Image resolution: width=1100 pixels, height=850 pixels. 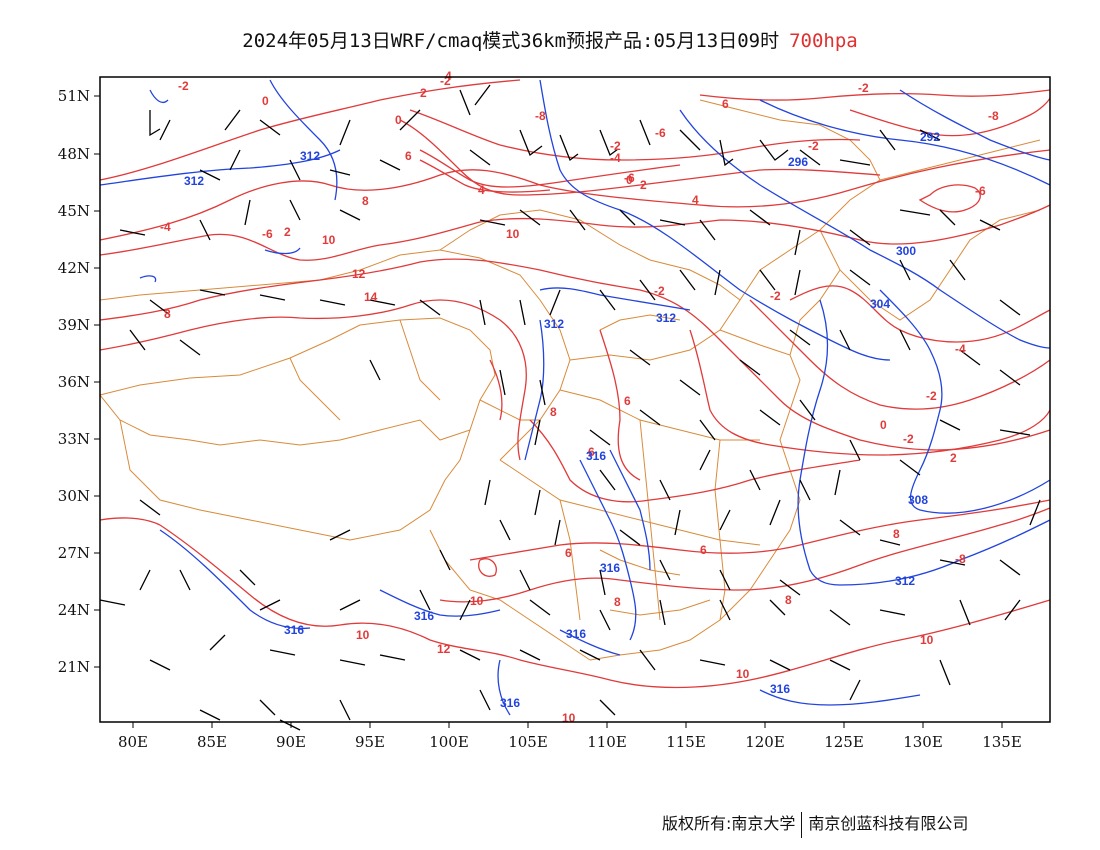 I want to click on copyright-footer: 版权所有:南京大学 南京创蓝科技有限公司, so click(x=815, y=824).